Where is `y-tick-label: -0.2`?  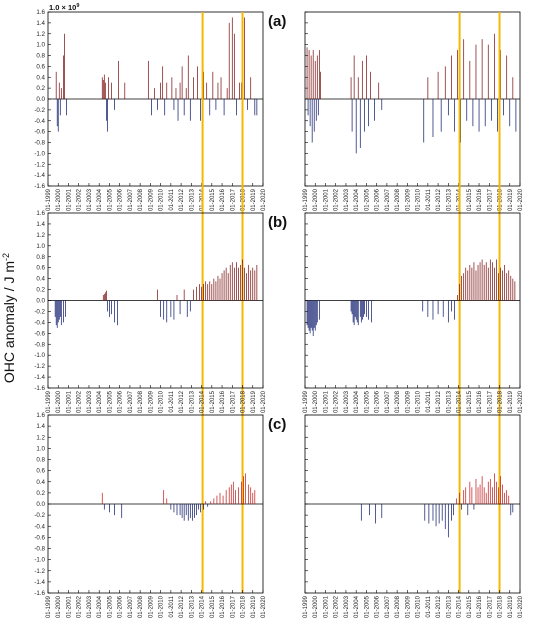
y-tick-label: -0.2 is located at coordinates (39, 515).